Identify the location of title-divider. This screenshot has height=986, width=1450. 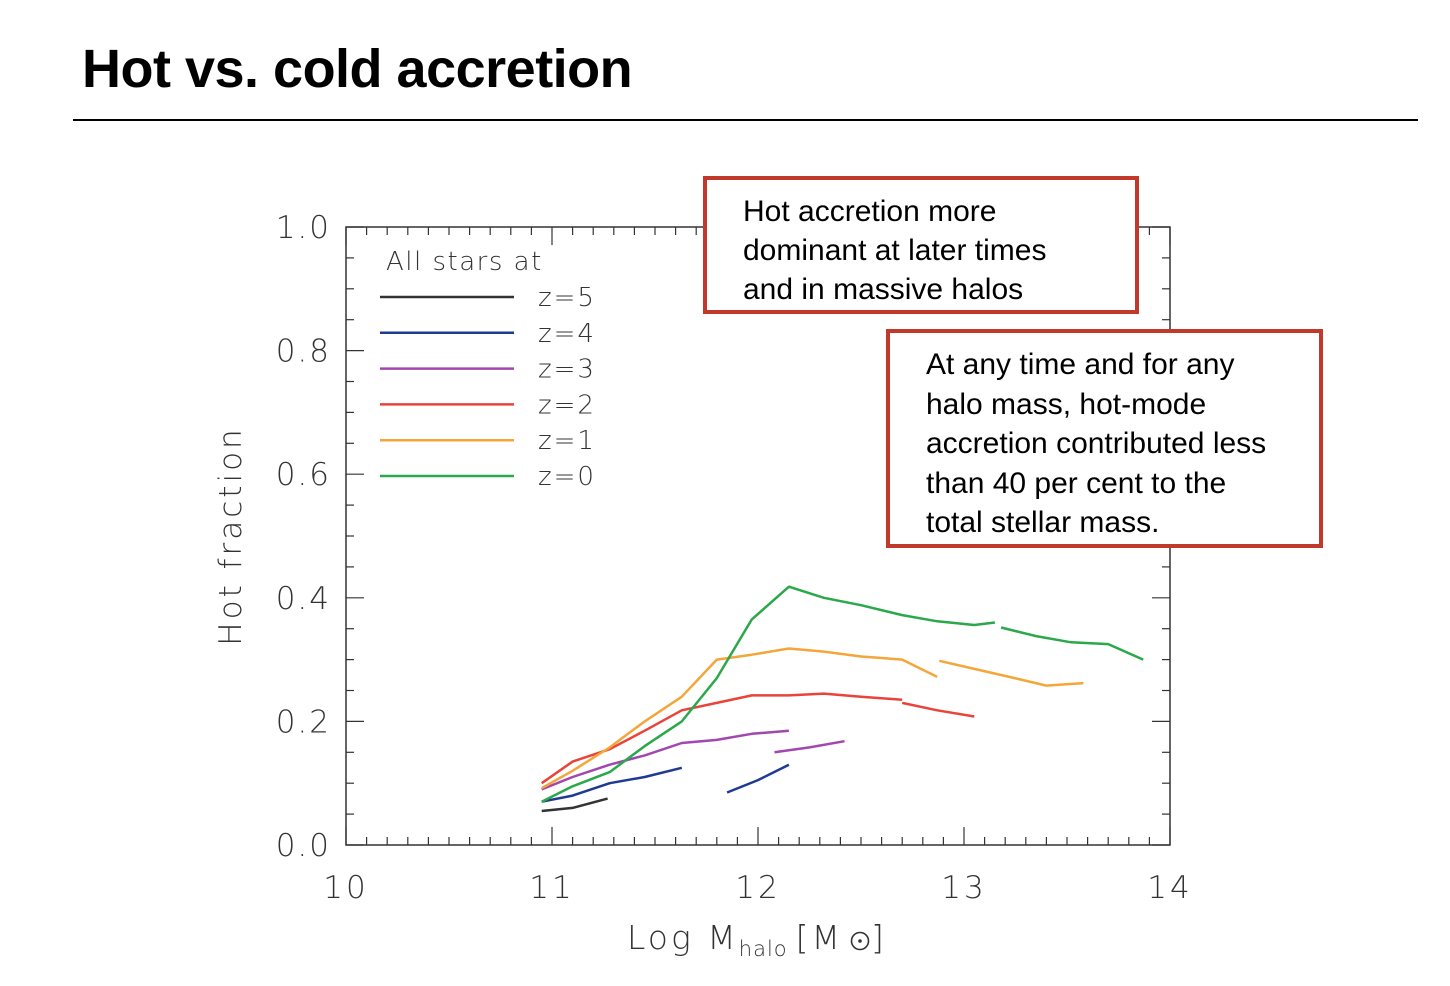
(745, 120).